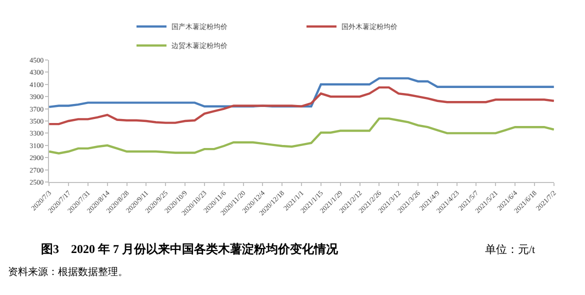  I want to click on text: 单位：元/t, so click(510, 249).